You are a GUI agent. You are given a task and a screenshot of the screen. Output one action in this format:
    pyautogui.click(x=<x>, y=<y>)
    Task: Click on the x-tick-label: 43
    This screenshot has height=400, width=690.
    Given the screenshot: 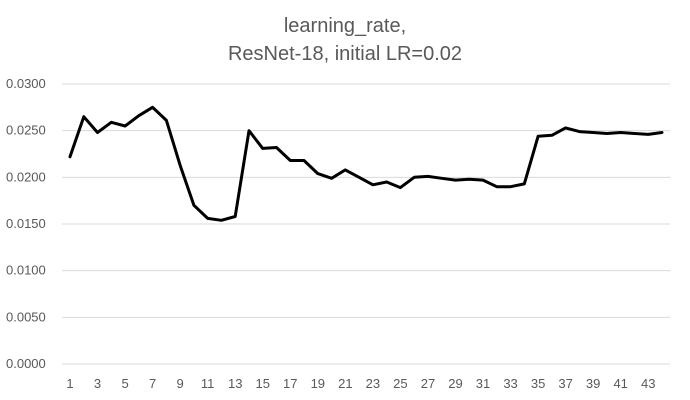 What is the action you would take?
    pyautogui.click(x=648, y=383)
    